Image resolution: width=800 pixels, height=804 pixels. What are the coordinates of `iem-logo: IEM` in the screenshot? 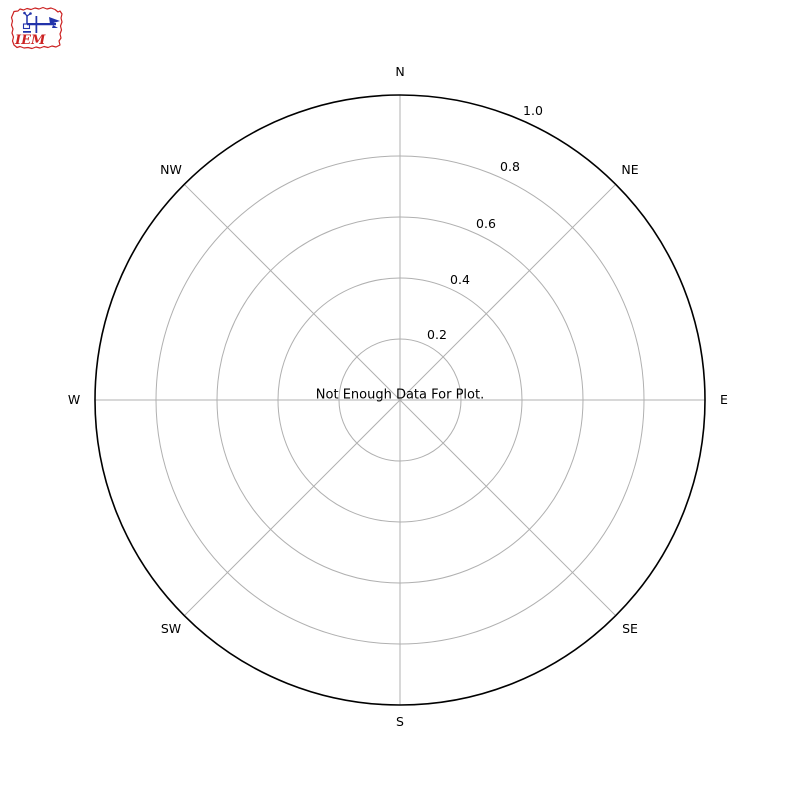 It's located at (37, 28).